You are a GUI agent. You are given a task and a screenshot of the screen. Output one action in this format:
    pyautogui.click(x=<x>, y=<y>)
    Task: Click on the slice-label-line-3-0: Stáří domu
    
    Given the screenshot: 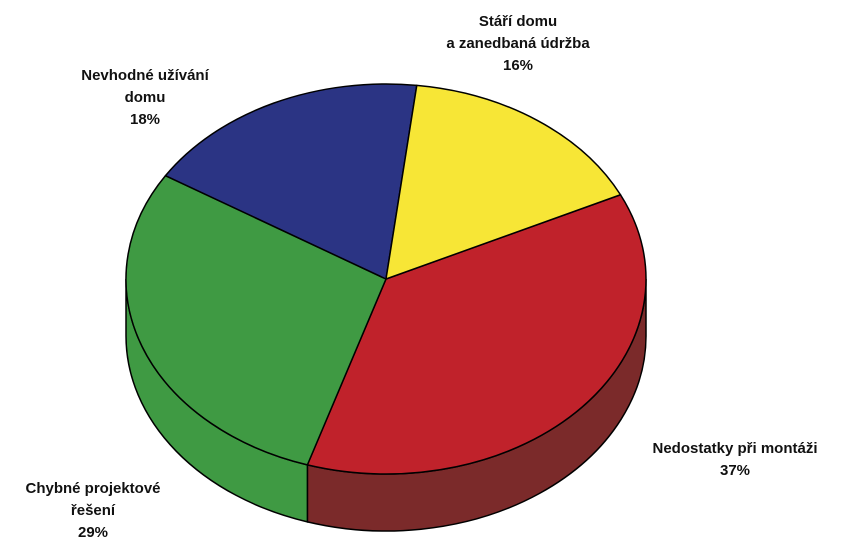 What is the action you would take?
    pyautogui.click(x=518, y=21)
    